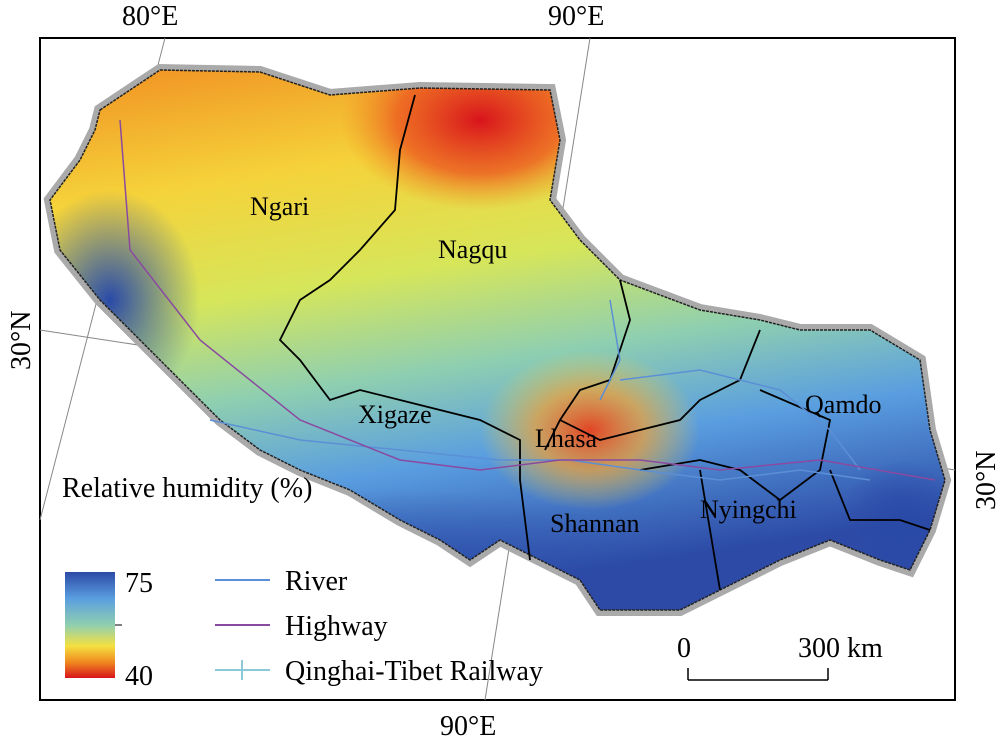 The width and height of the screenshot is (1000, 747). What do you see at coordinates (139, 583) in the screenshot?
I see `colorbar-label: 75` at bounding box center [139, 583].